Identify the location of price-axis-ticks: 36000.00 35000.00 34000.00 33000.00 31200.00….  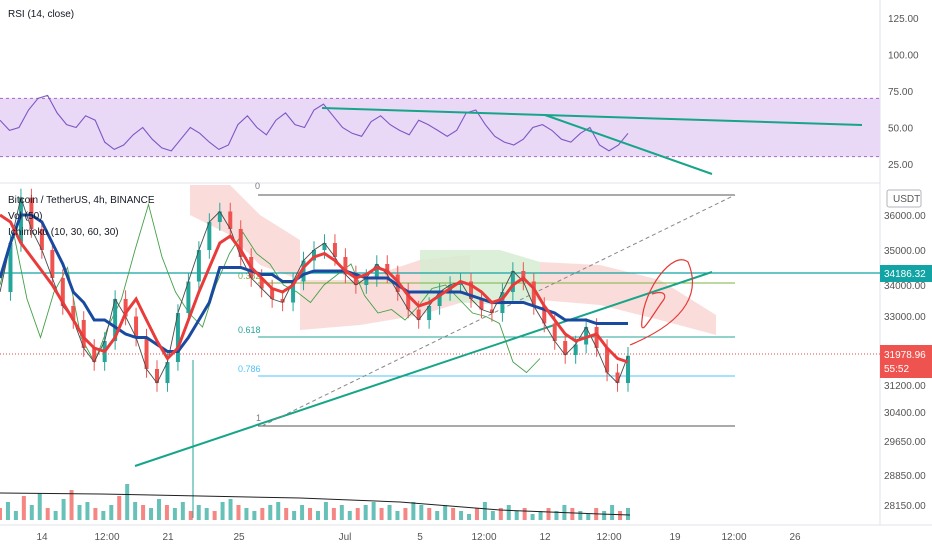
(905, 361).